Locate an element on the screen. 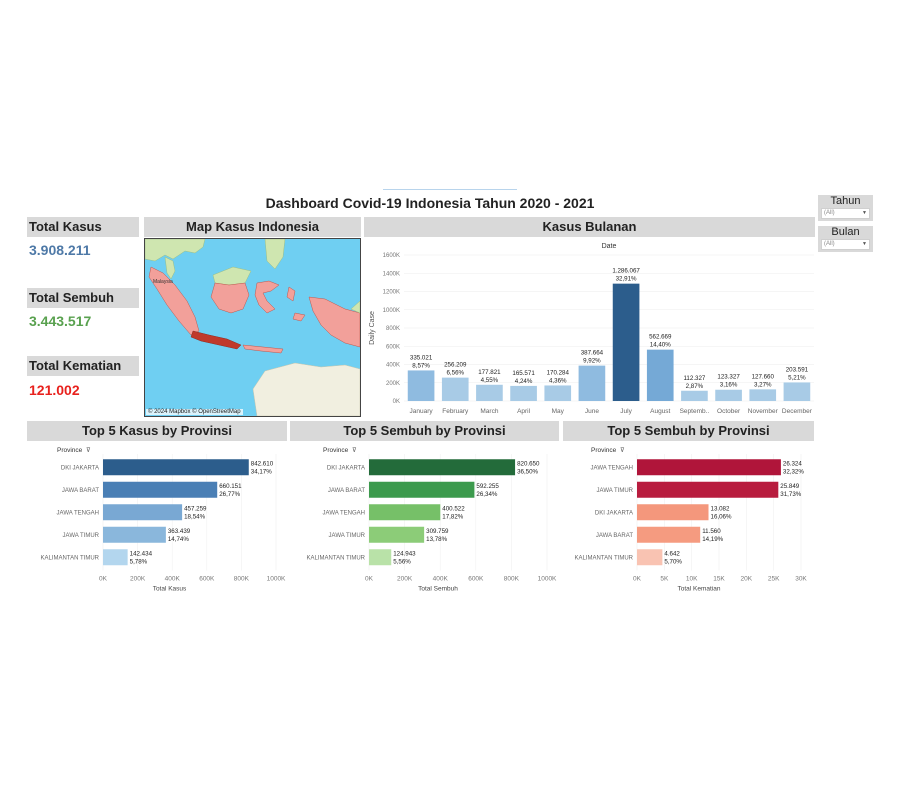  filter-tahun-value: (All) is located at coordinates (829, 213).